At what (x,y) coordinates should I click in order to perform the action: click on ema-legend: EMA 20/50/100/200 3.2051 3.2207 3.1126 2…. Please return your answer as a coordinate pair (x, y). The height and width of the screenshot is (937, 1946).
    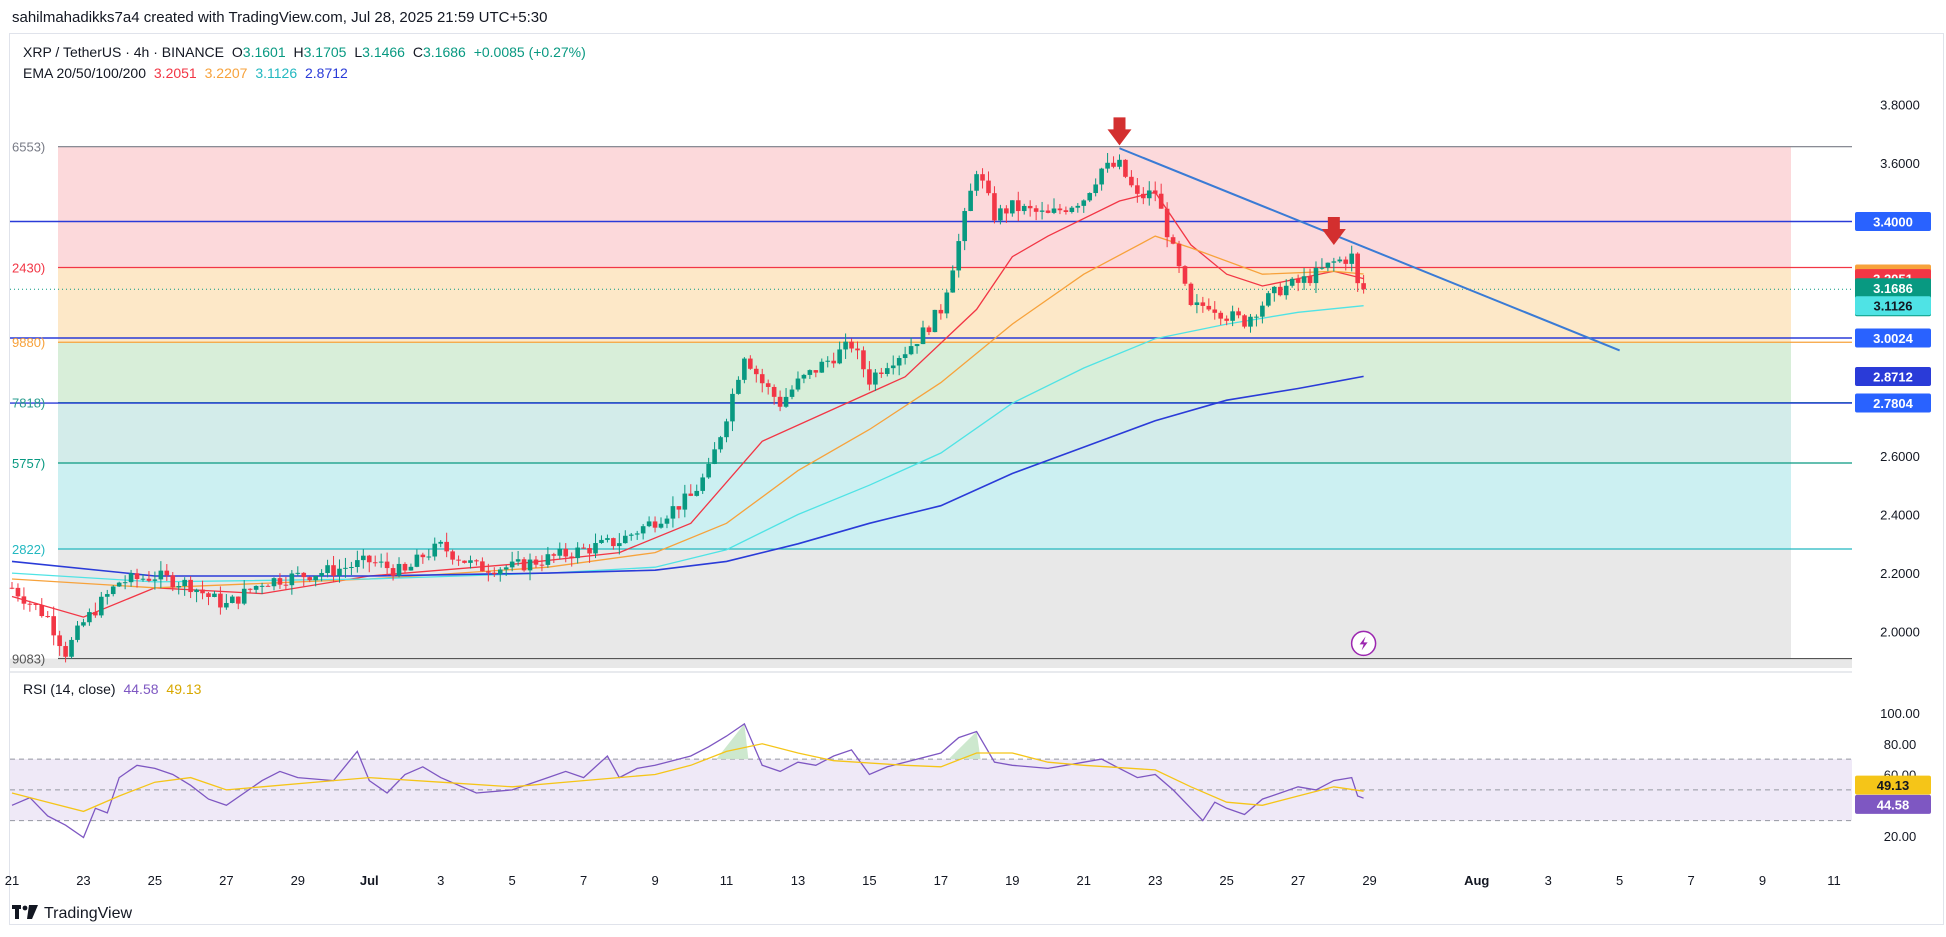
    Looking at the image, I should click on (187, 73).